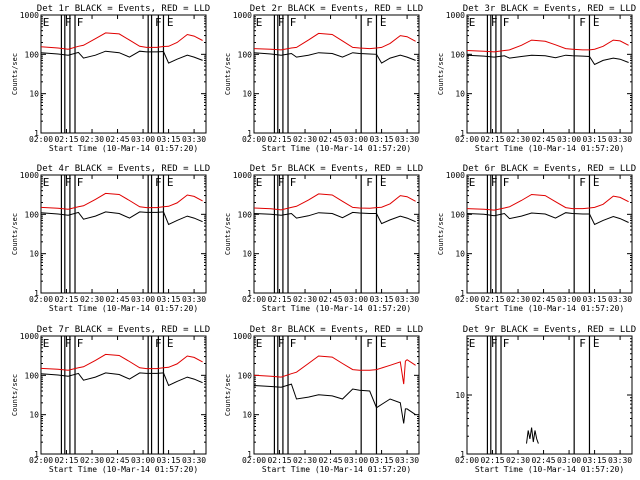 This screenshot has height=480, width=640. Describe the element at coordinates (549, 169) in the screenshot. I see `panel-title: Det 6r BLACK = Events, RED = LLD` at that location.